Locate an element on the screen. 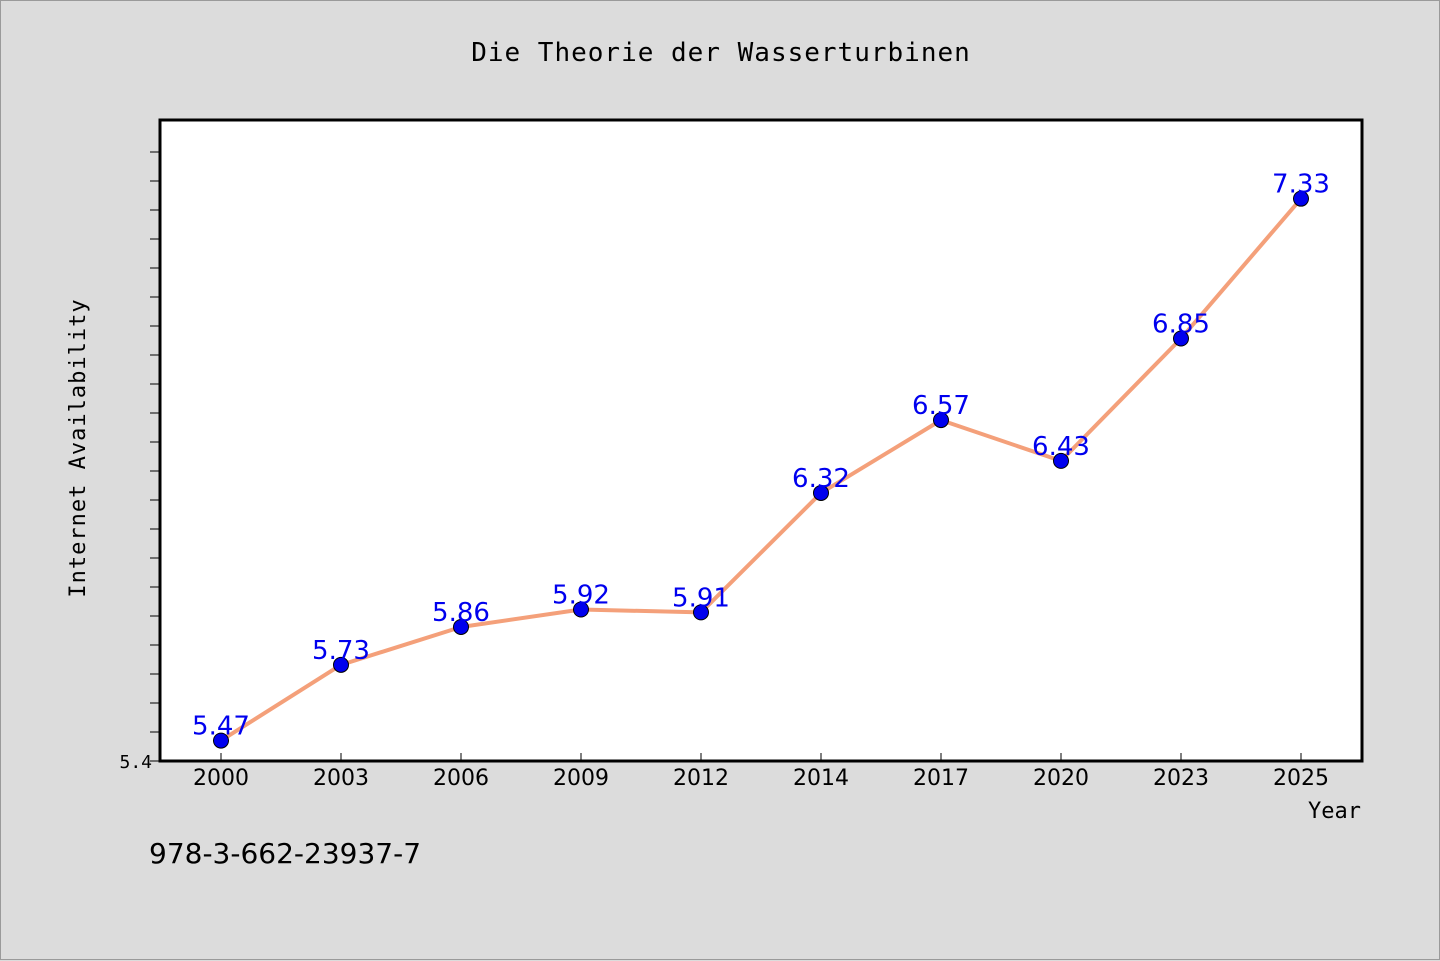  y-axis-tick-labels: 5.4 is located at coordinates (135, 762).